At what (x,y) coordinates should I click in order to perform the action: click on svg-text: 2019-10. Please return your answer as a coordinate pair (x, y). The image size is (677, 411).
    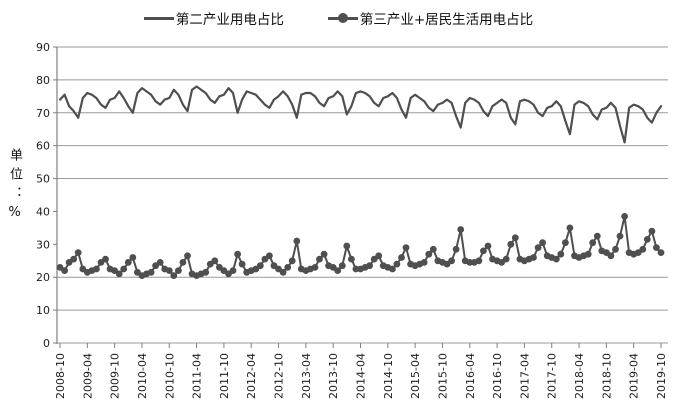
    Looking at the image, I should click on (661, 376).